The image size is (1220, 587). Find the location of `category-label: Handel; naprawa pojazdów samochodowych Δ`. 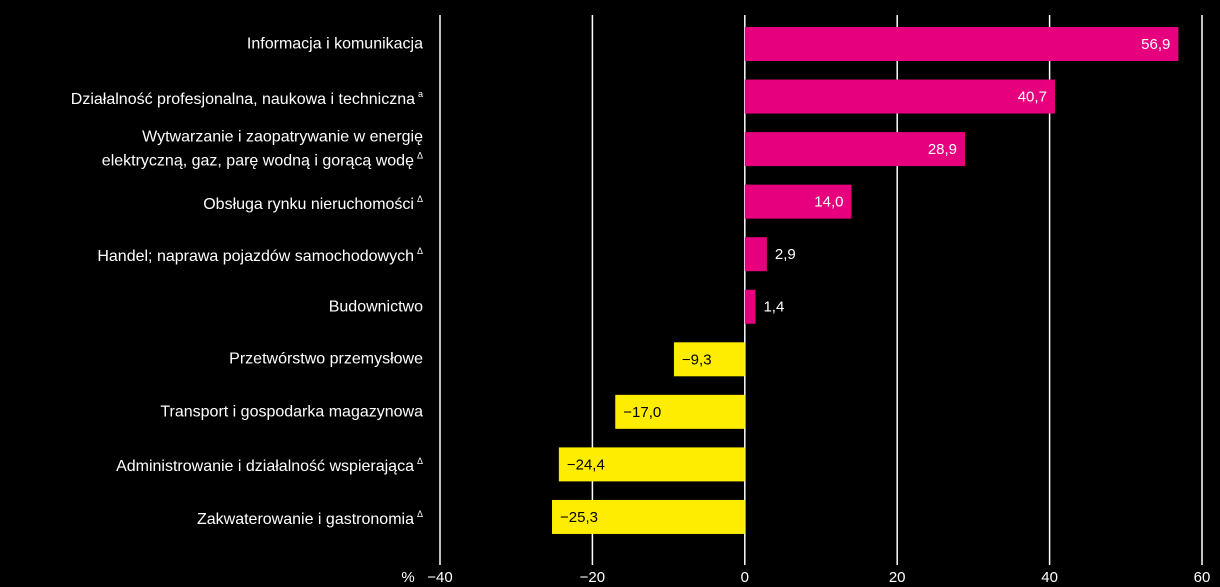

category-label: Handel; naprawa pojazdów samochodowych Δ is located at coordinates (260, 254).